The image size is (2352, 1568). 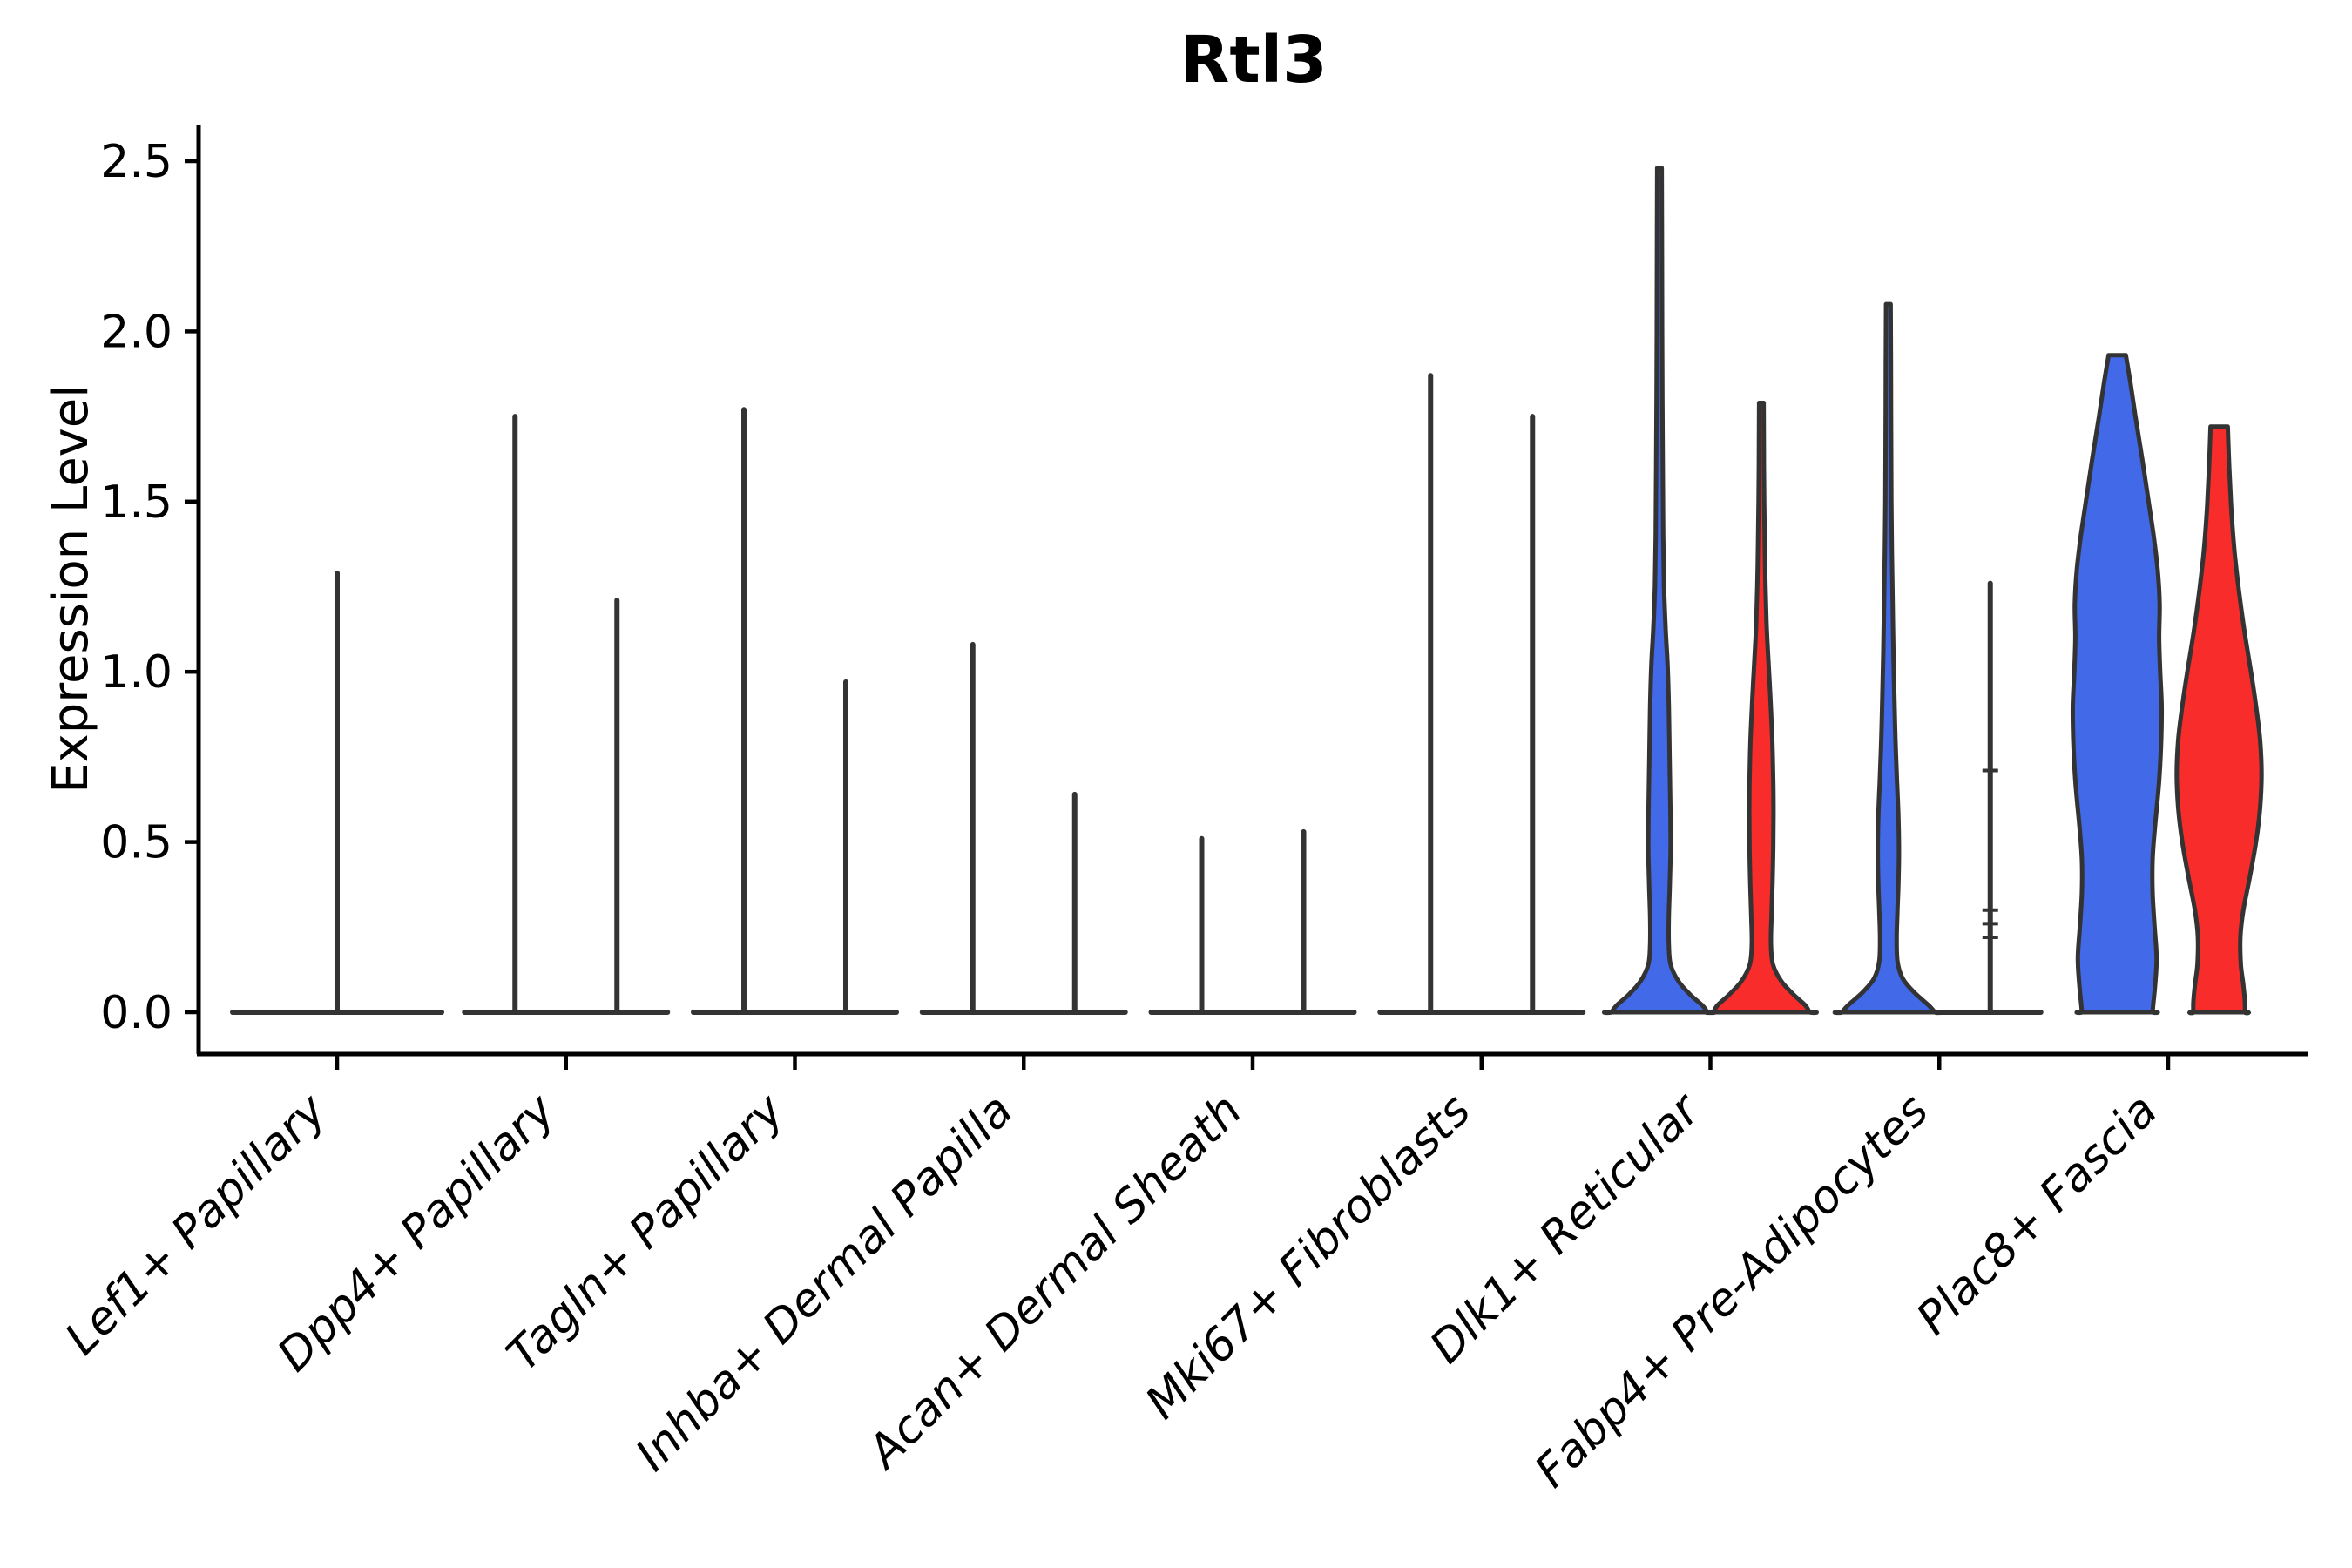 What do you see at coordinates (136, 162) in the screenshot?
I see `y-tick-label: 2.5` at bounding box center [136, 162].